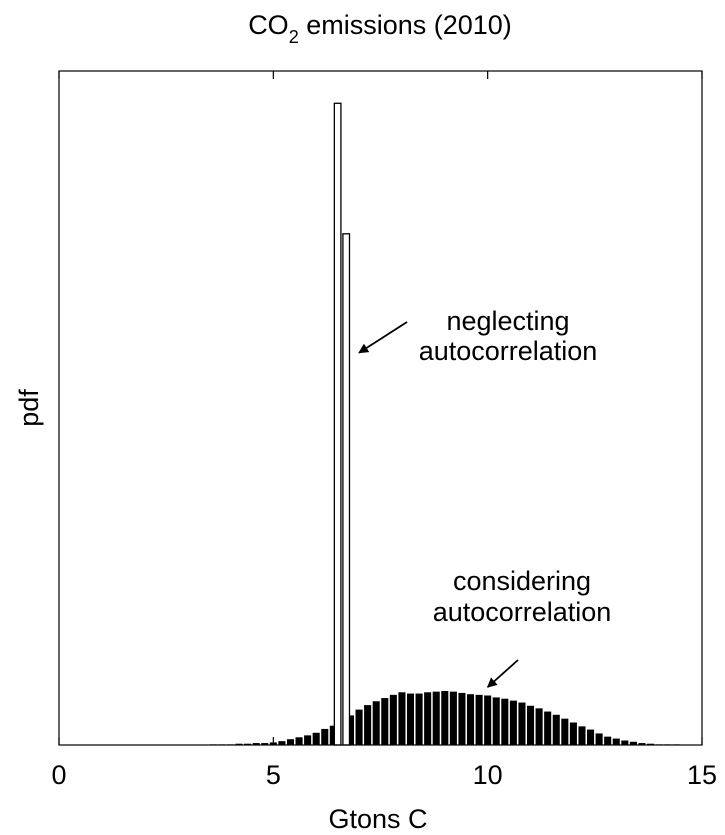 The width and height of the screenshot is (725, 835). I want to click on annotation-text: neglecting, so click(507, 321).